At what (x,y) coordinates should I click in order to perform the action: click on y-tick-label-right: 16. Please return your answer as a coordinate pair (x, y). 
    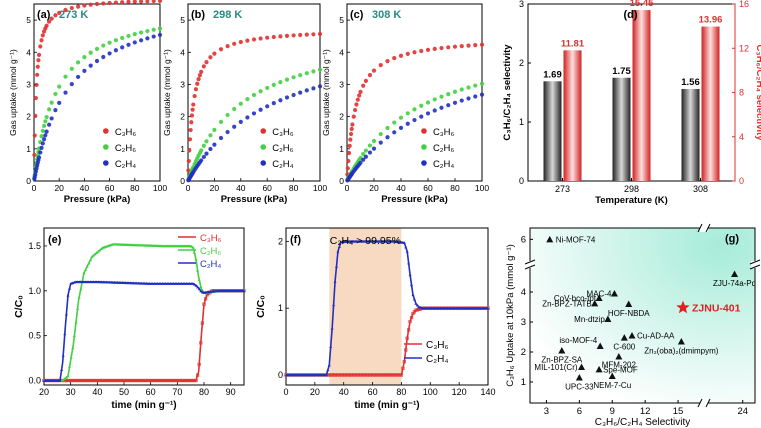
    Looking at the image, I should click on (744, 4).